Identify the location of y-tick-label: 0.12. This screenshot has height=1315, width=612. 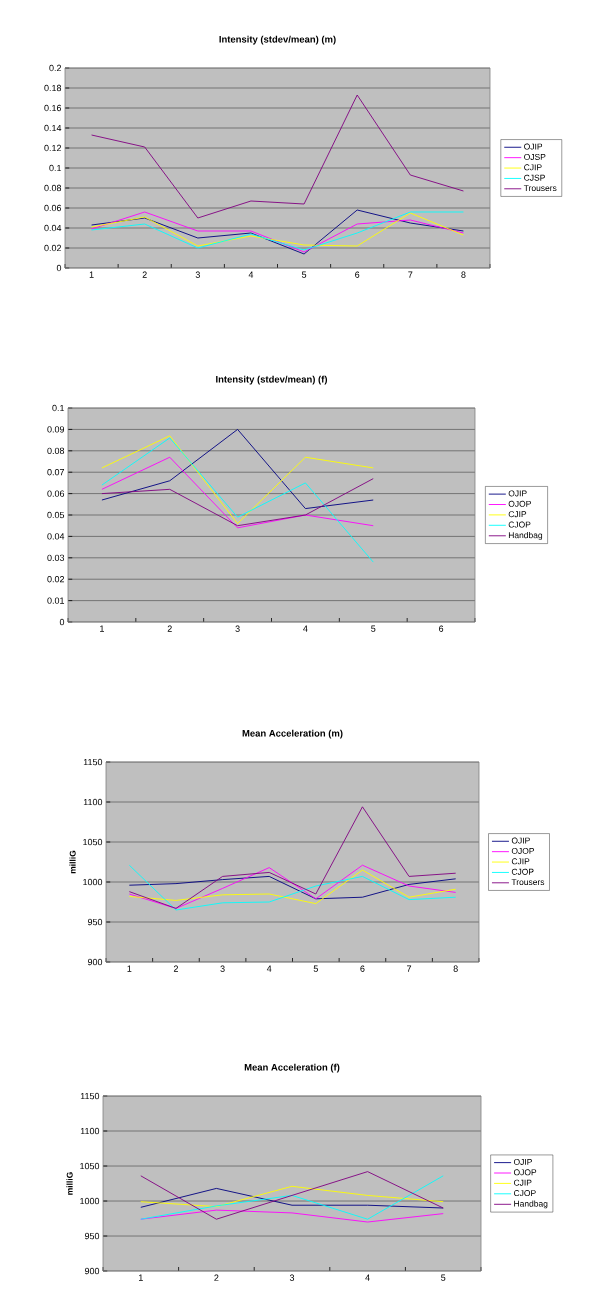
(53, 148).